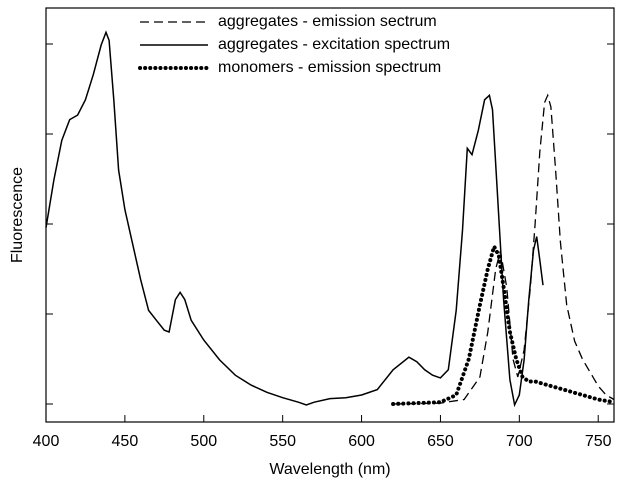 This screenshot has width=619, height=484. What do you see at coordinates (334, 44) in the screenshot?
I see `legend-label: aggregates - excitation spectrum` at bounding box center [334, 44].